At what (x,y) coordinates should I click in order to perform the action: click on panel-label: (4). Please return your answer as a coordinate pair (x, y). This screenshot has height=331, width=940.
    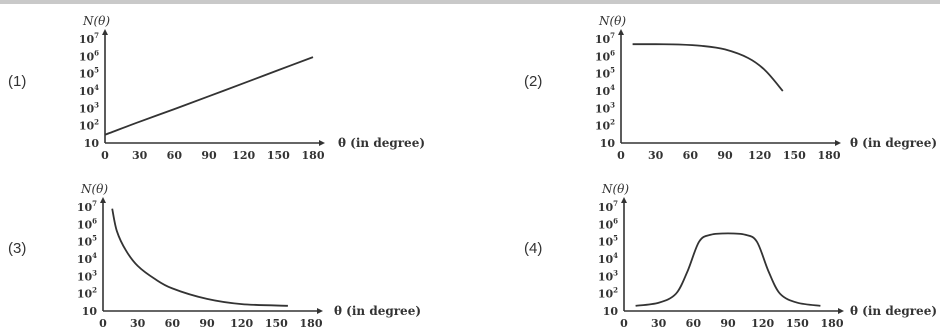
    Looking at the image, I should click on (533, 248).